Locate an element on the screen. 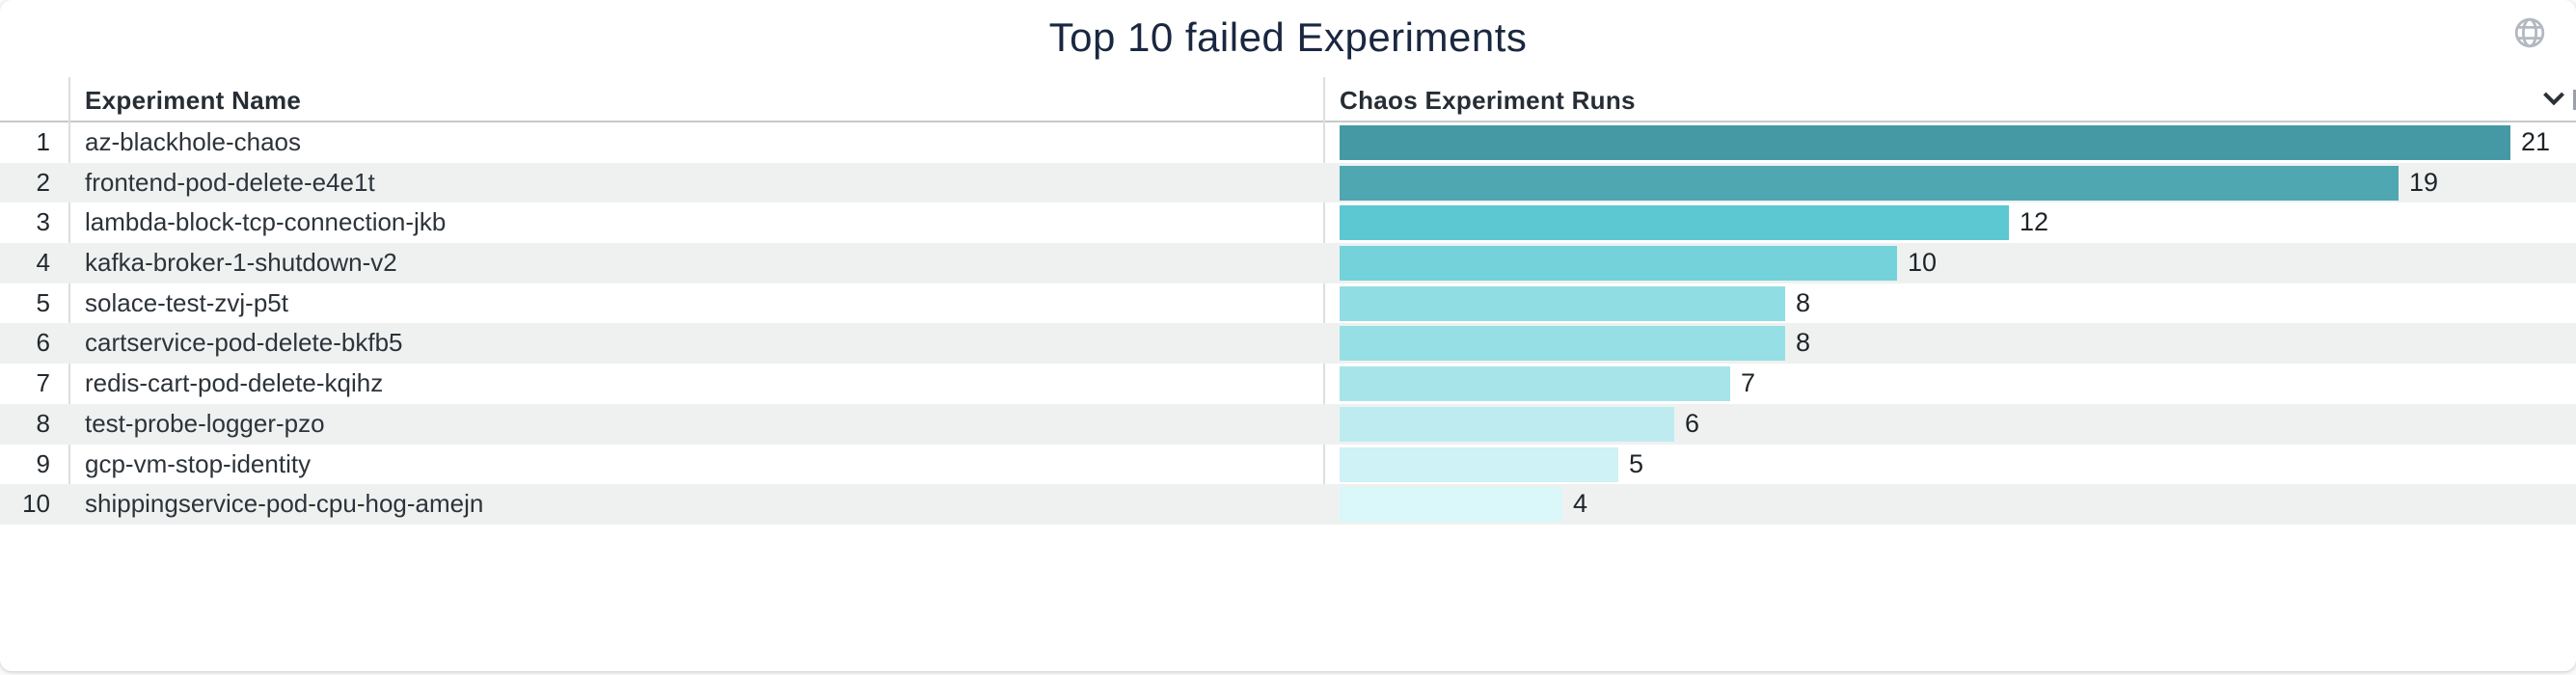 The height and width of the screenshot is (675, 2576). table-row: 9 gcp-vm-stop-identity 5 is located at coordinates (1288, 465).